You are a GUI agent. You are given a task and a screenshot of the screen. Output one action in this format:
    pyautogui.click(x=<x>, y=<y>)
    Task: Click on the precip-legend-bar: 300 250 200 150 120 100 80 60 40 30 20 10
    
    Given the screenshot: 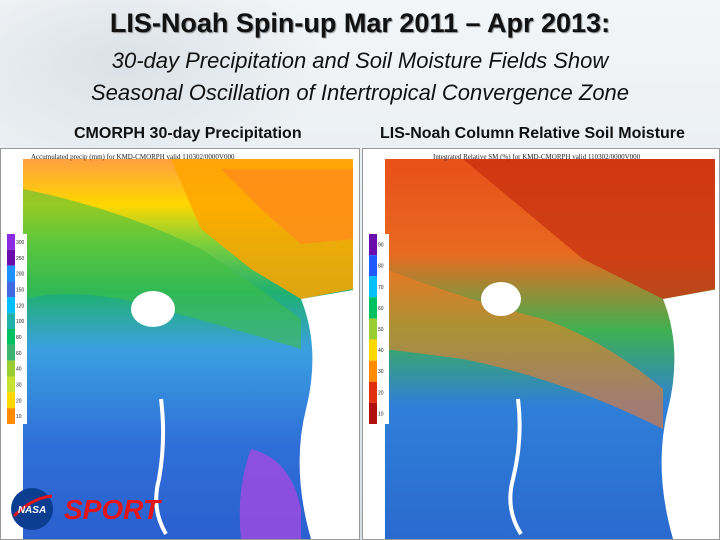 What is the action you would take?
    pyautogui.click(x=16, y=329)
    